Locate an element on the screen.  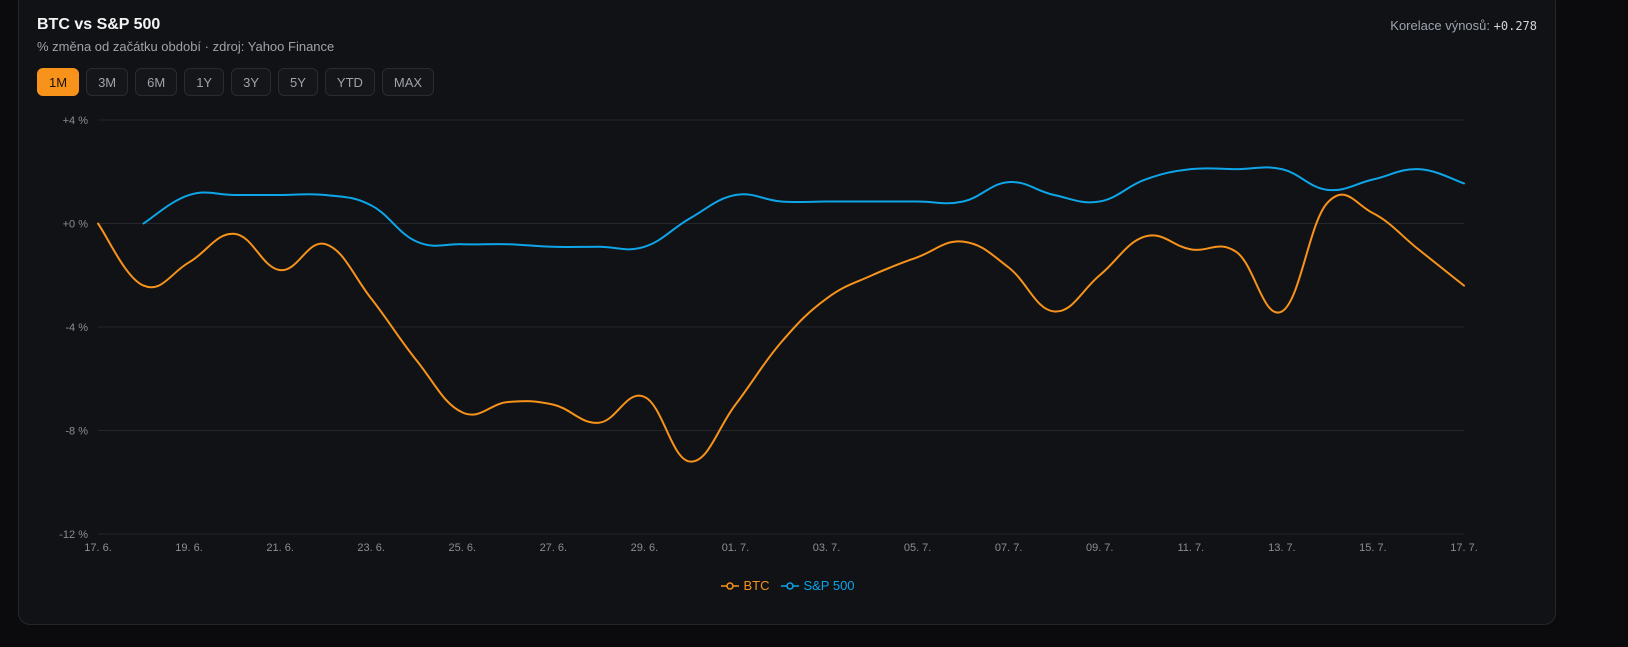
range-button-3y: 3Y is located at coordinates (251, 82).